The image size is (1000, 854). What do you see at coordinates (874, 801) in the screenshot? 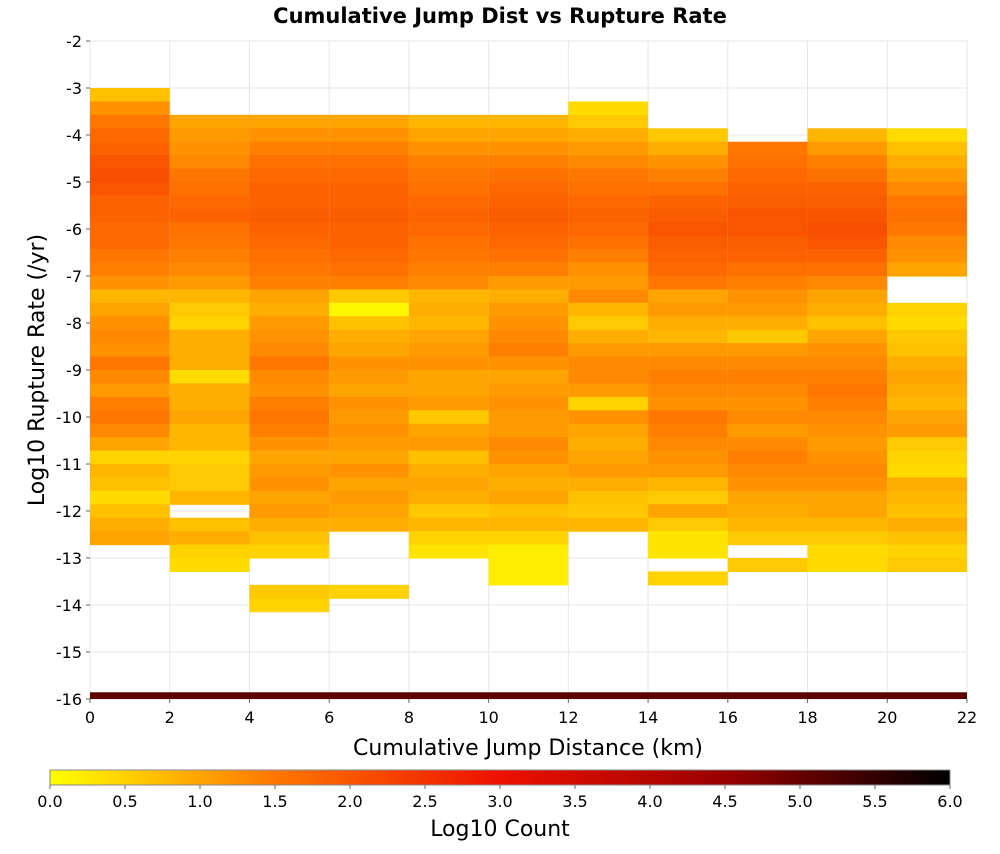
I see `colorbar-tick-label: 5.5` at bounding box center [874, 801].